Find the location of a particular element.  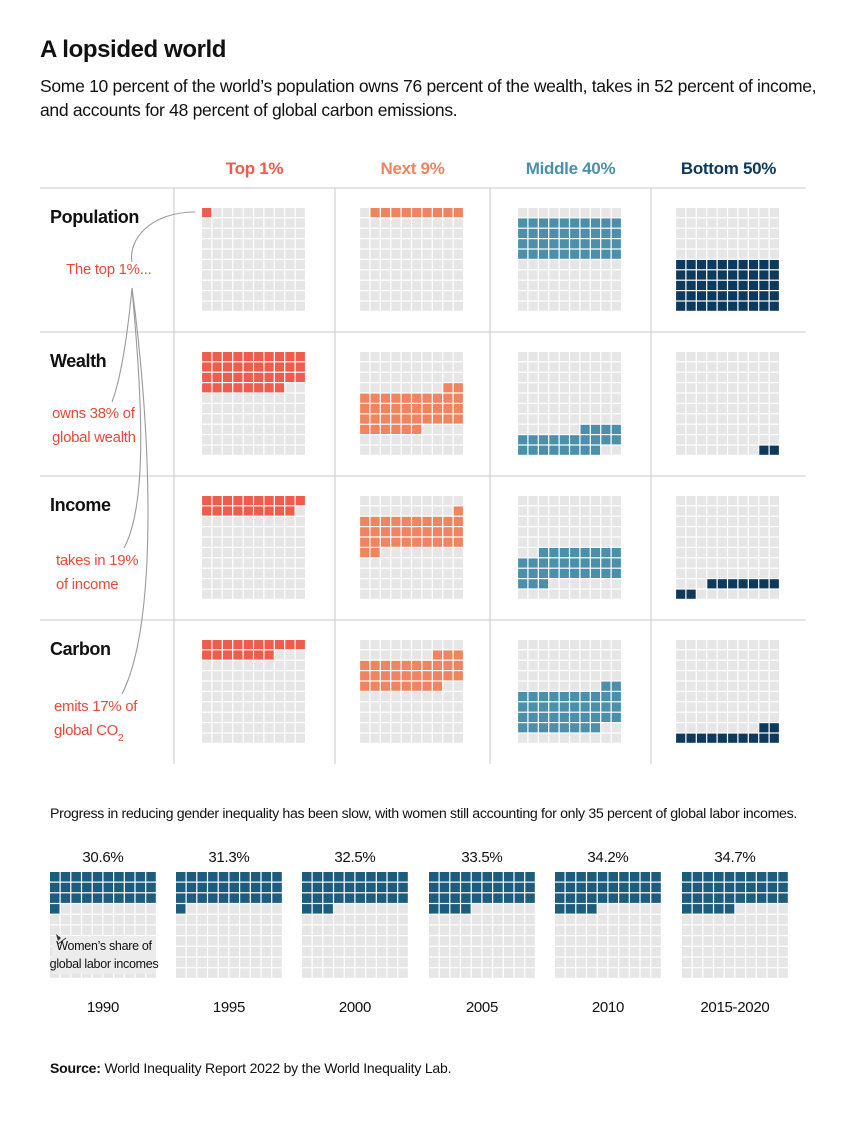

annotation-text: Women’s share of is located at coordinates (104, 946).